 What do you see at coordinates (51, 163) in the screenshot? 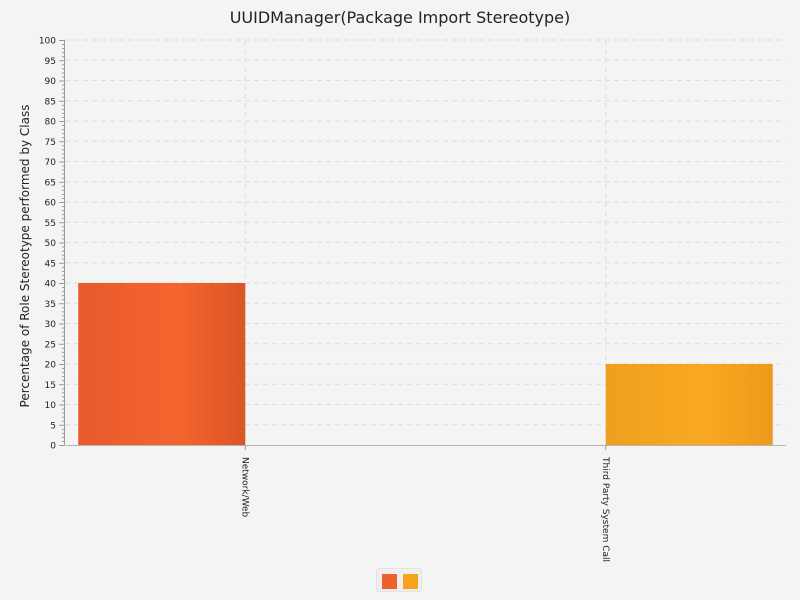
I see `y-tick-label: 70` at bounding box center [51, 163].